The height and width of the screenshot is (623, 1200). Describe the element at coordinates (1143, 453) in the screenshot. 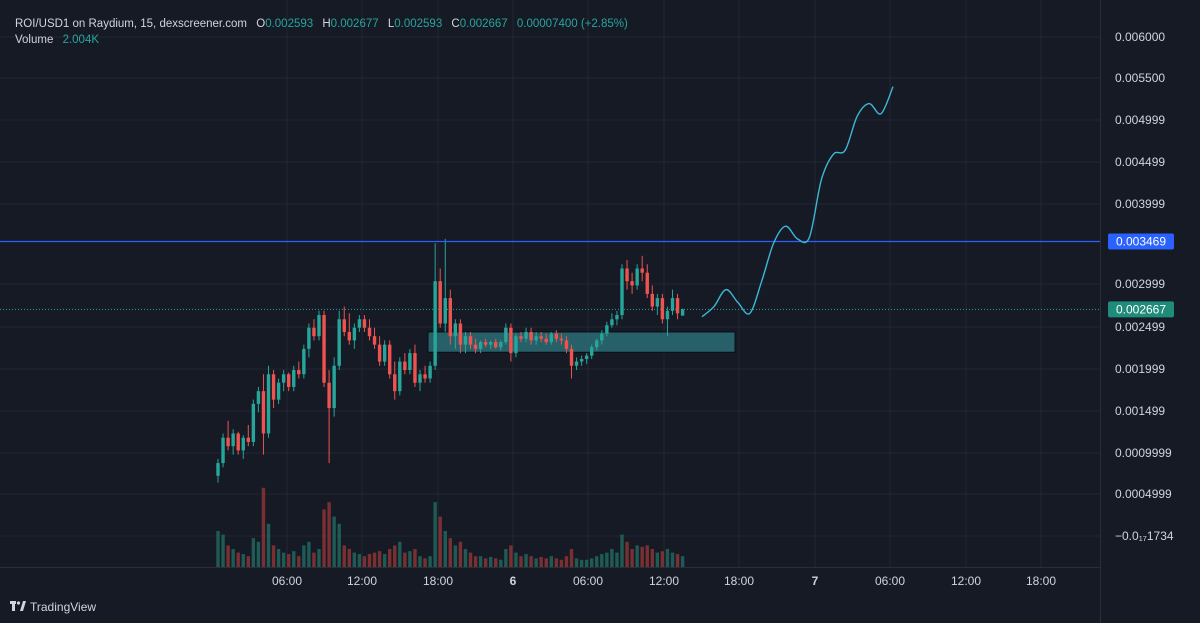

I see `price-tick-label: 0.0009999` at that location.